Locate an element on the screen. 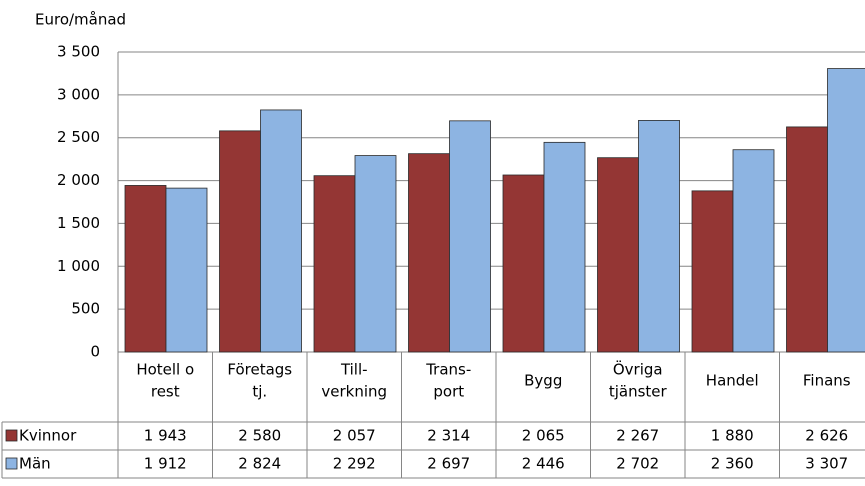  legend-label: Kvinnor is located at coordinates (48, 436).